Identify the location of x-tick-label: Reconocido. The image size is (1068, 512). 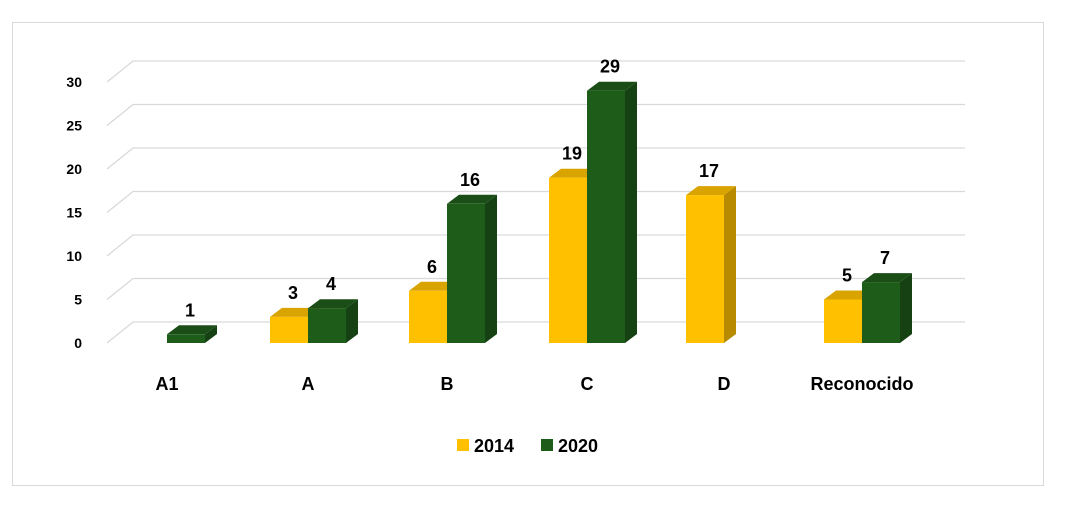
(861, 384).